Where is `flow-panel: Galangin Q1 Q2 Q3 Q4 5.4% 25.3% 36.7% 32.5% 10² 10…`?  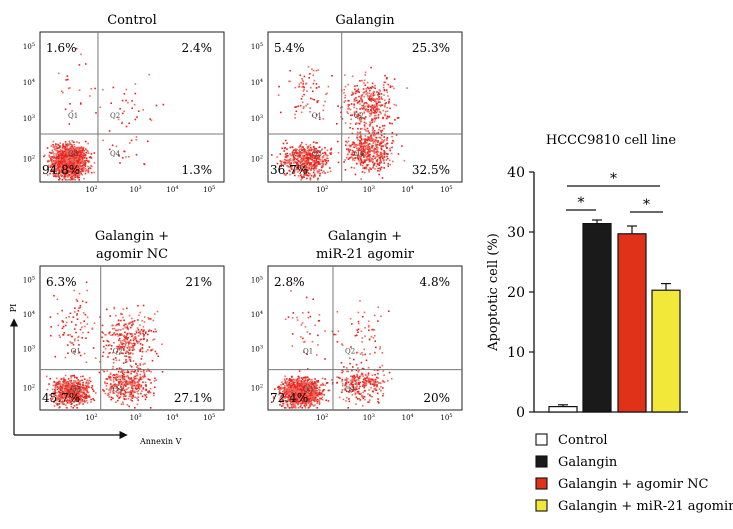 flow-panel: Galangin Q1 Q2 Q3 Q4 5.4% 25.3% 36.7% 32.5% 10² 10… is located at coordinates (356, 103).